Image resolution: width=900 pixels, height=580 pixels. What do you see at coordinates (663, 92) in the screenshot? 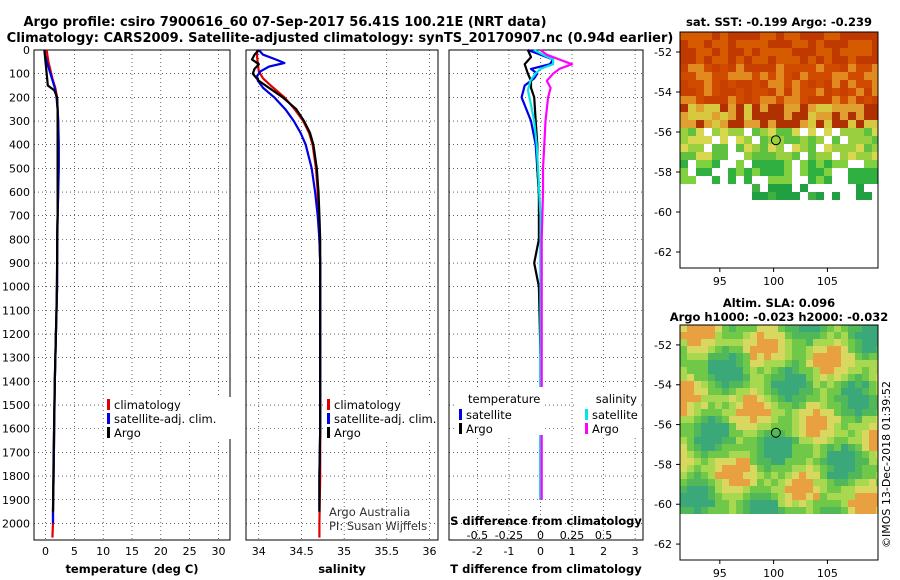
I see `lat-tick-label: -54` at bounding box center [663, 92].